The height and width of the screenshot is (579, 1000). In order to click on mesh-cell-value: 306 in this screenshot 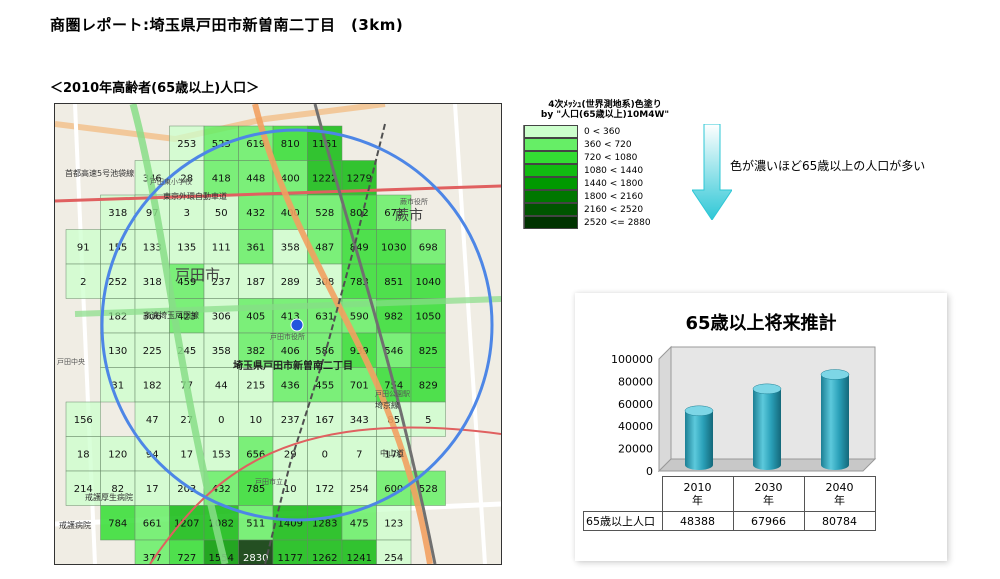, I will do `click(152, 316)`.